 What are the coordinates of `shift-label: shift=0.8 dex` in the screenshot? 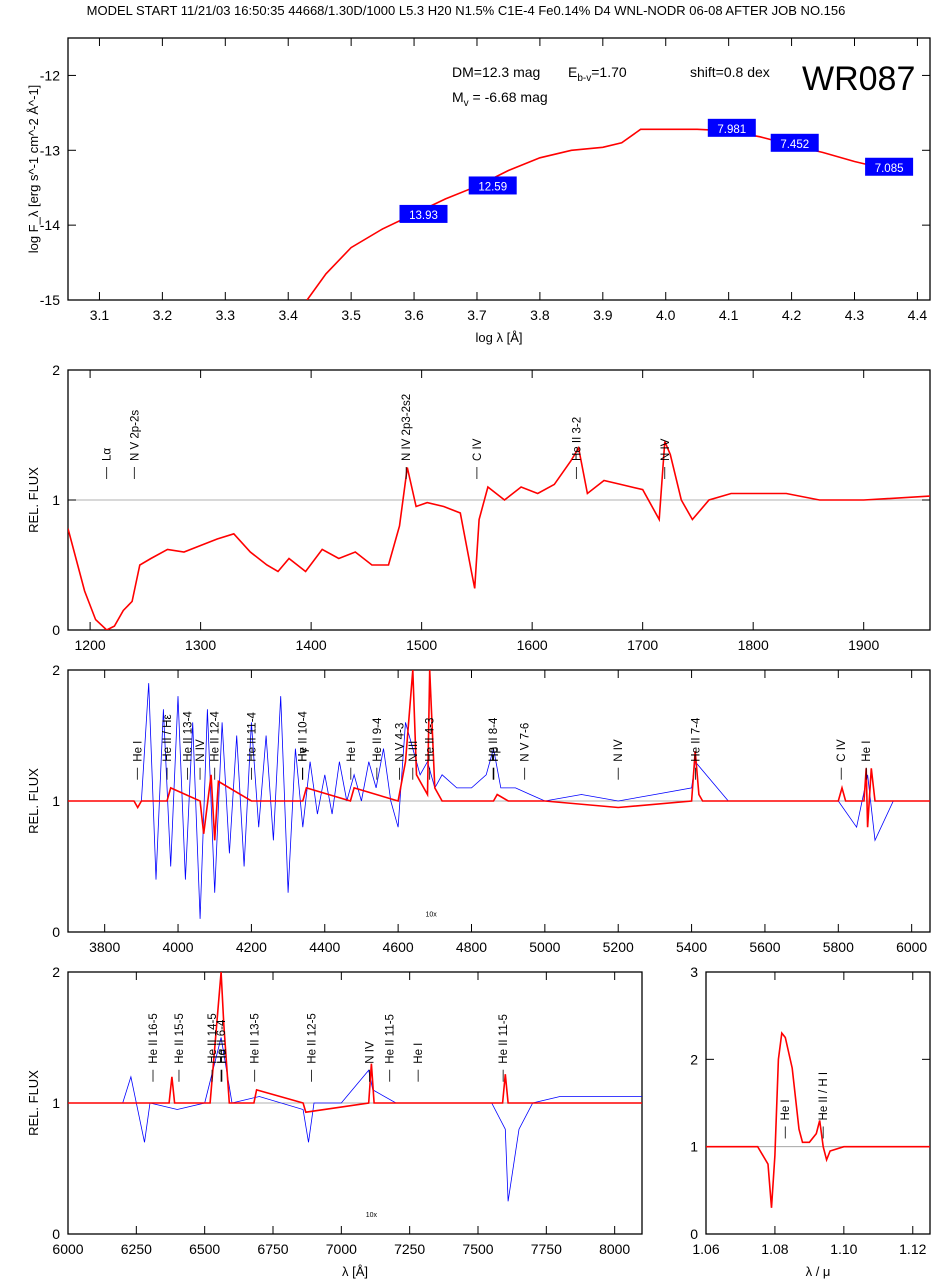 It's located at (730, 72).